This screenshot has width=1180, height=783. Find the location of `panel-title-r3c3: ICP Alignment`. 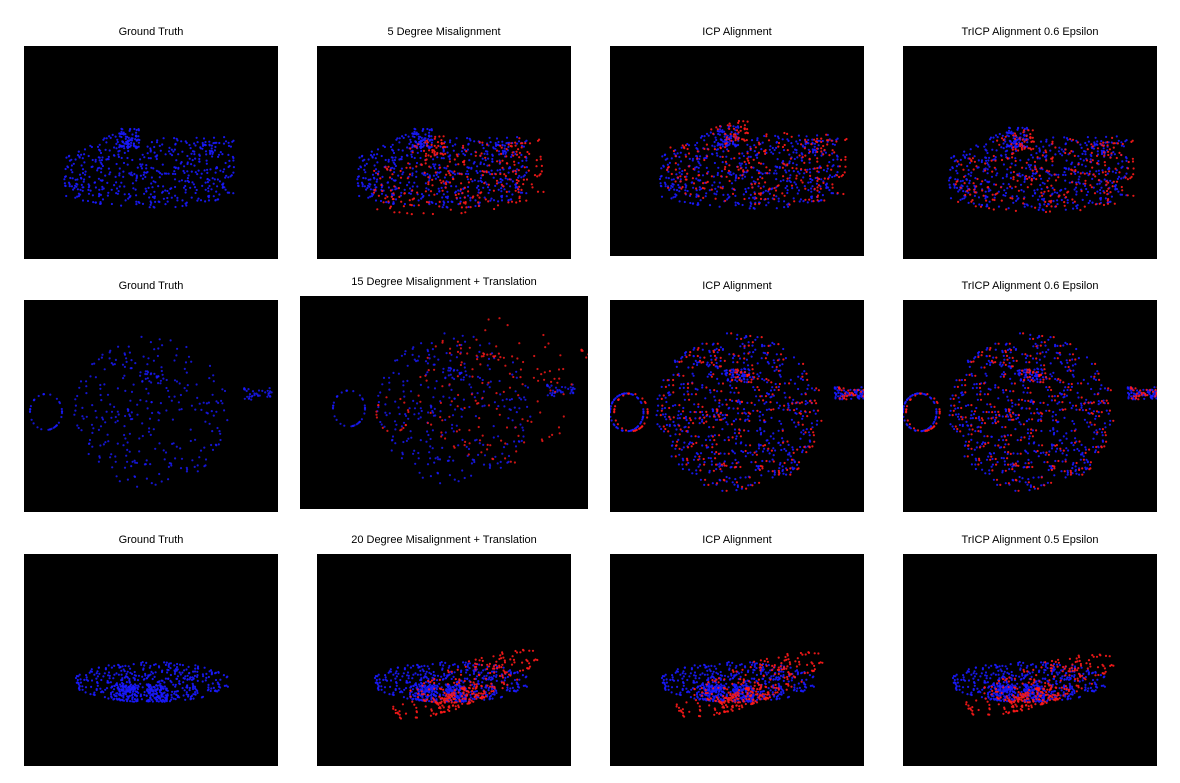

panel-title-r3c3: ICP Alignment is located at coordinates (737, 540).